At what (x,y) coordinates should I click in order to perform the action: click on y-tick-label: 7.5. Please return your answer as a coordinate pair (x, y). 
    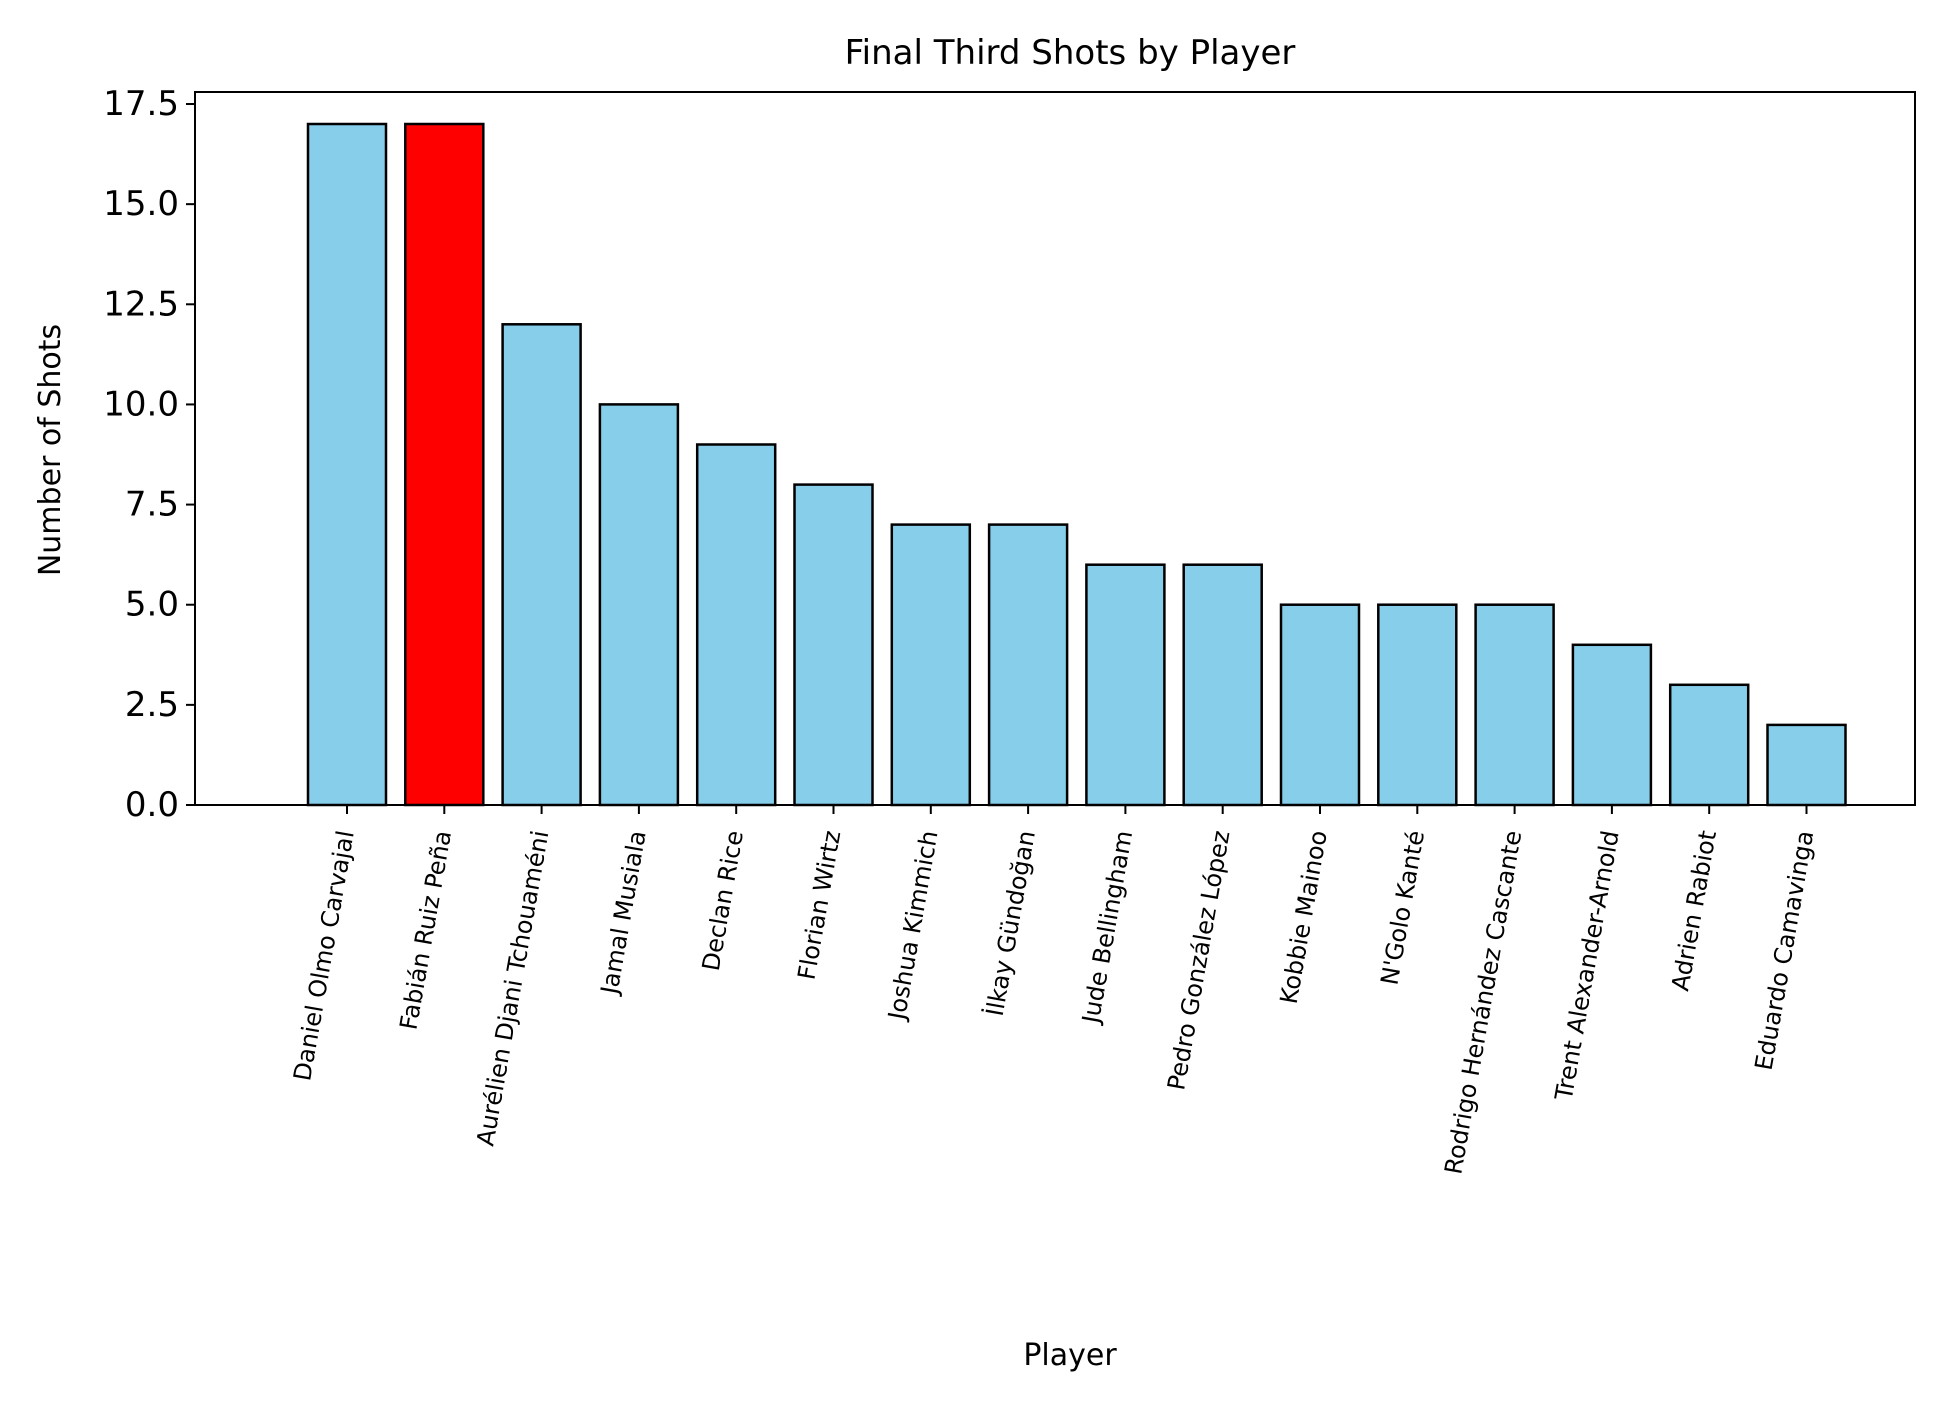
    Looking at the image, I should click on (152, 505).